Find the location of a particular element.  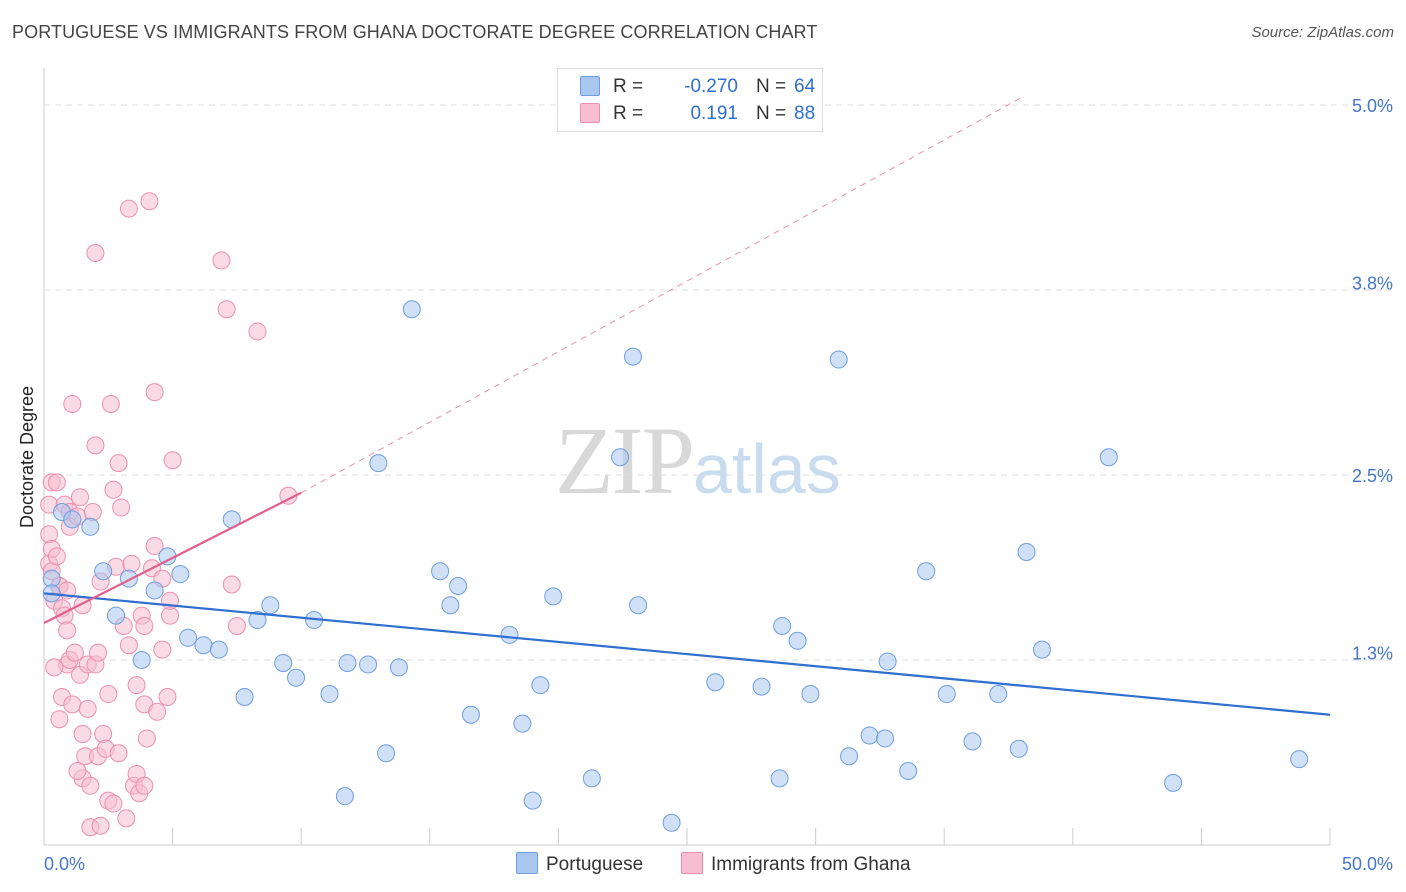

legend-row-ghana: R = 0.191 N = 88 is located at coordinates (697, 115).